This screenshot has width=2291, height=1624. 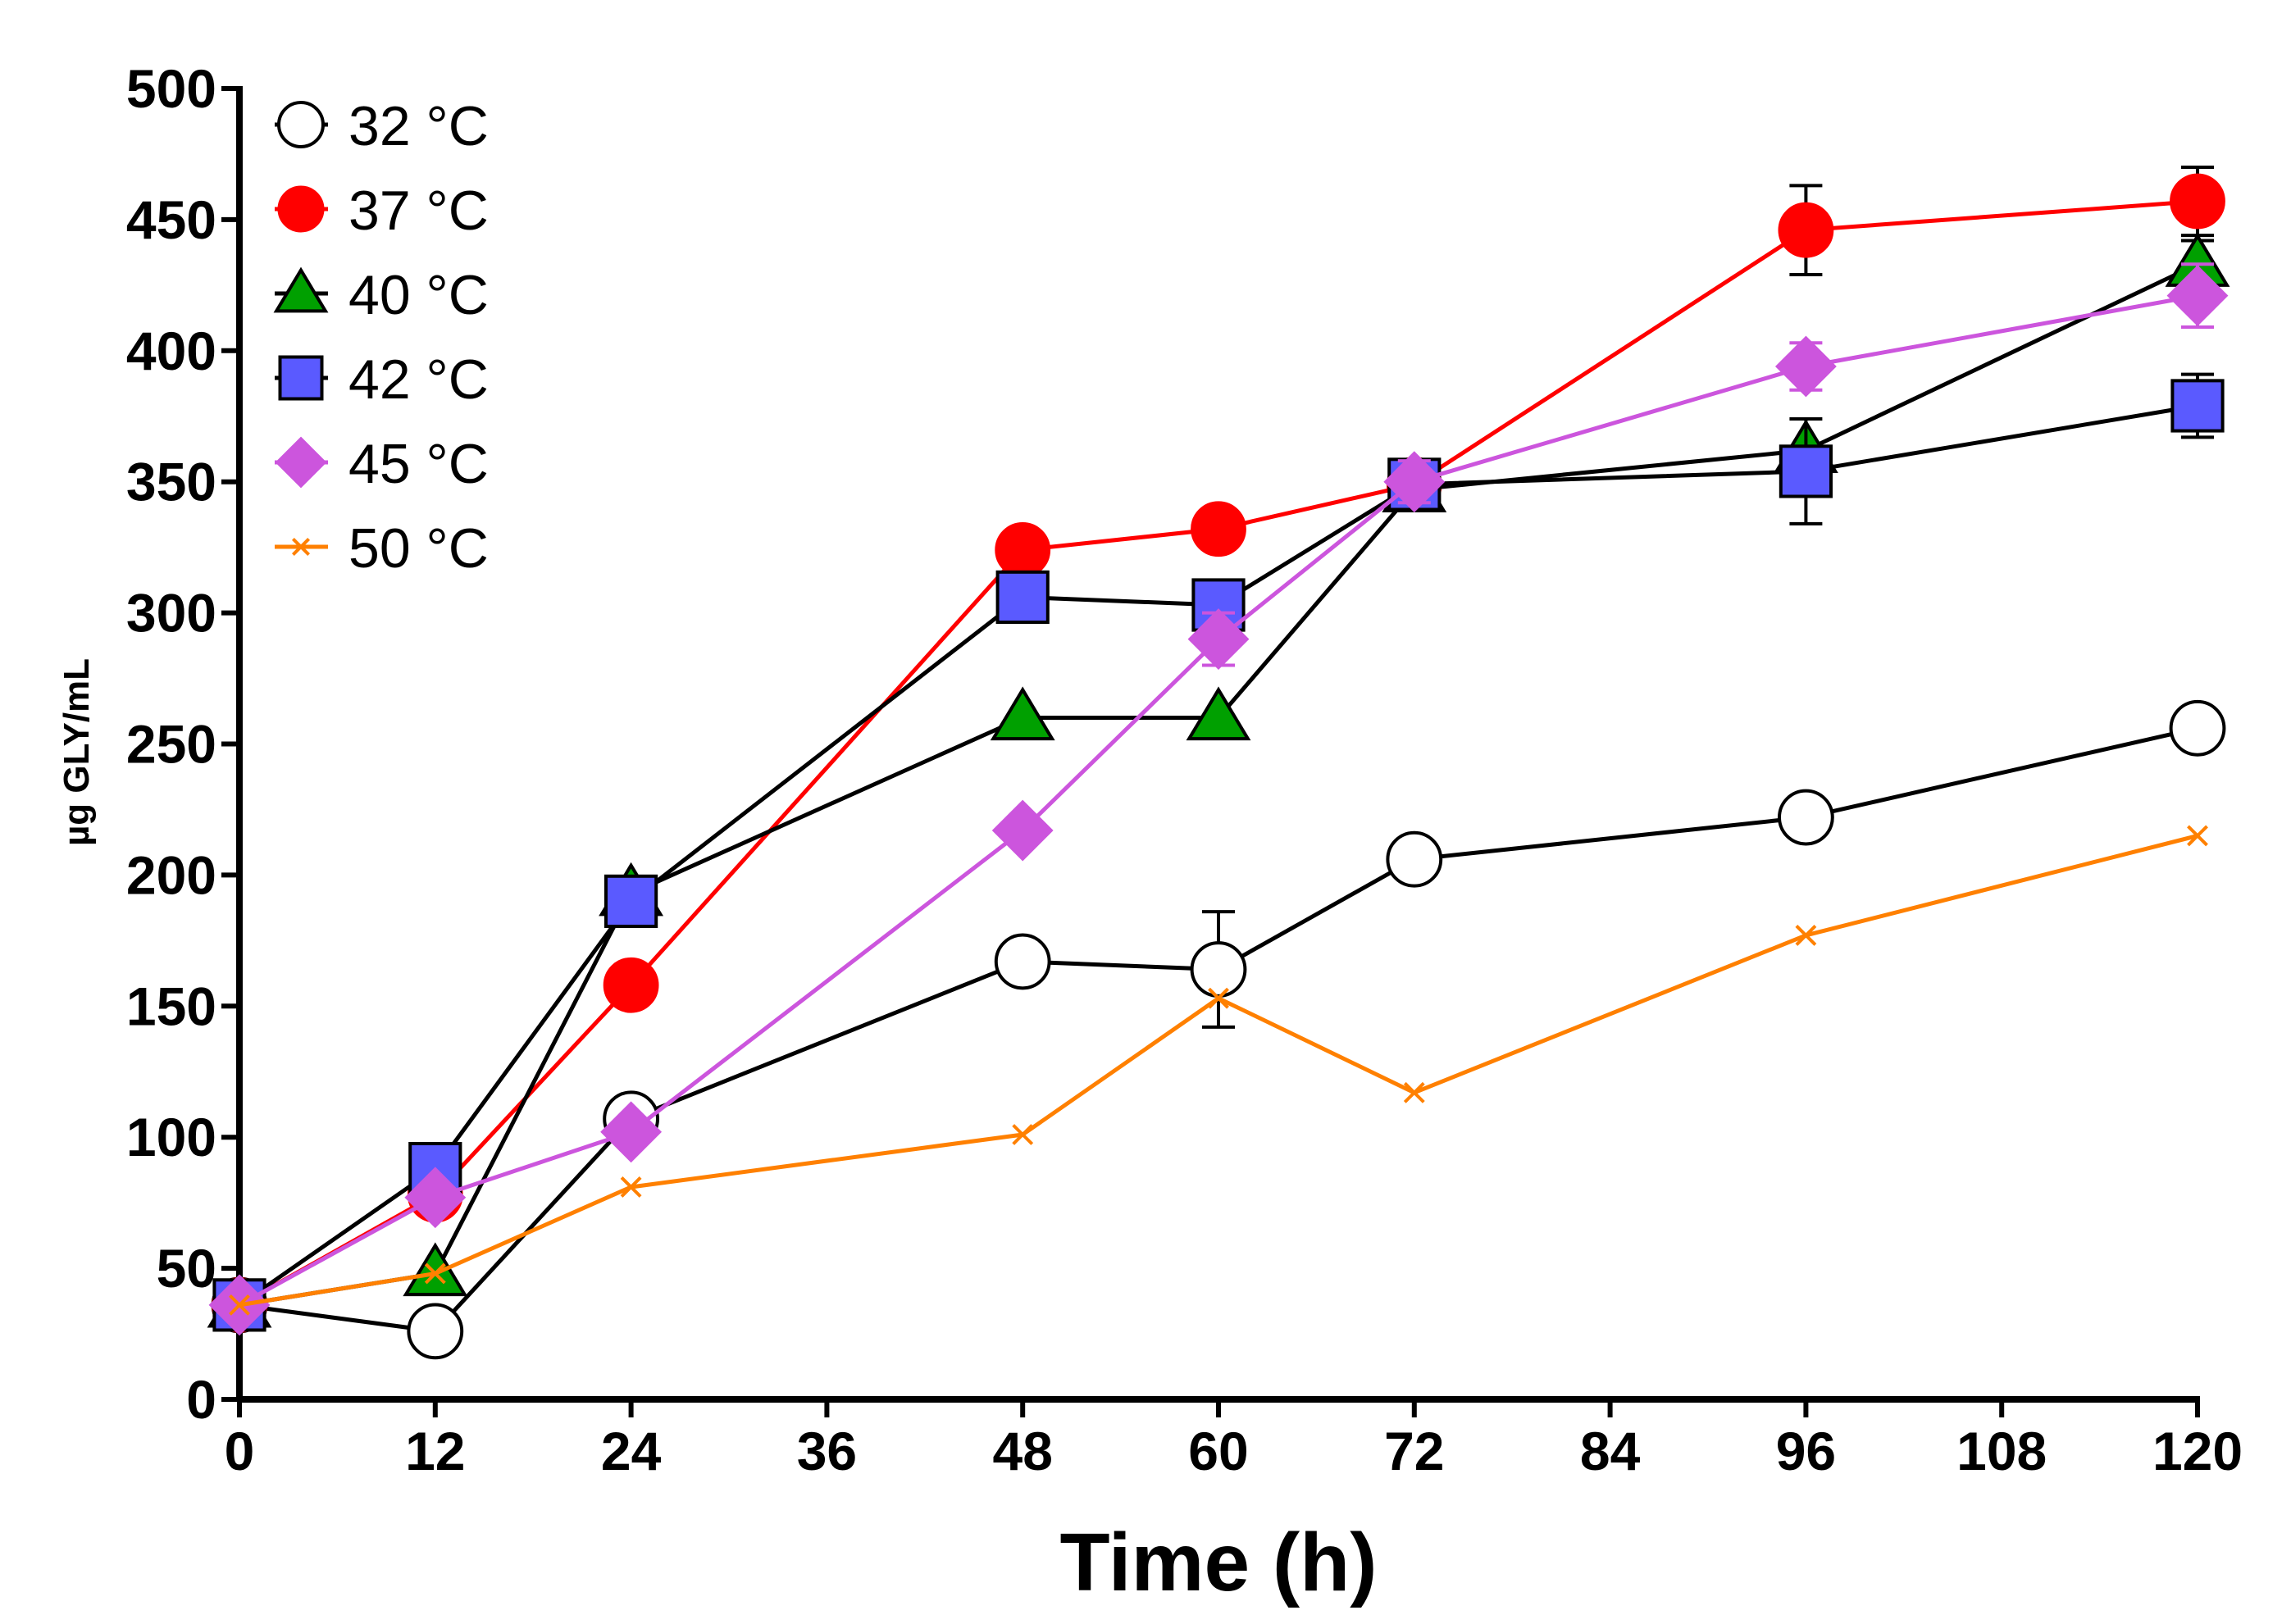 What do you see at coordinates (171, 613) in the screenshot?
I see `y-tick-label: 300` at bounding box center [171, 613].